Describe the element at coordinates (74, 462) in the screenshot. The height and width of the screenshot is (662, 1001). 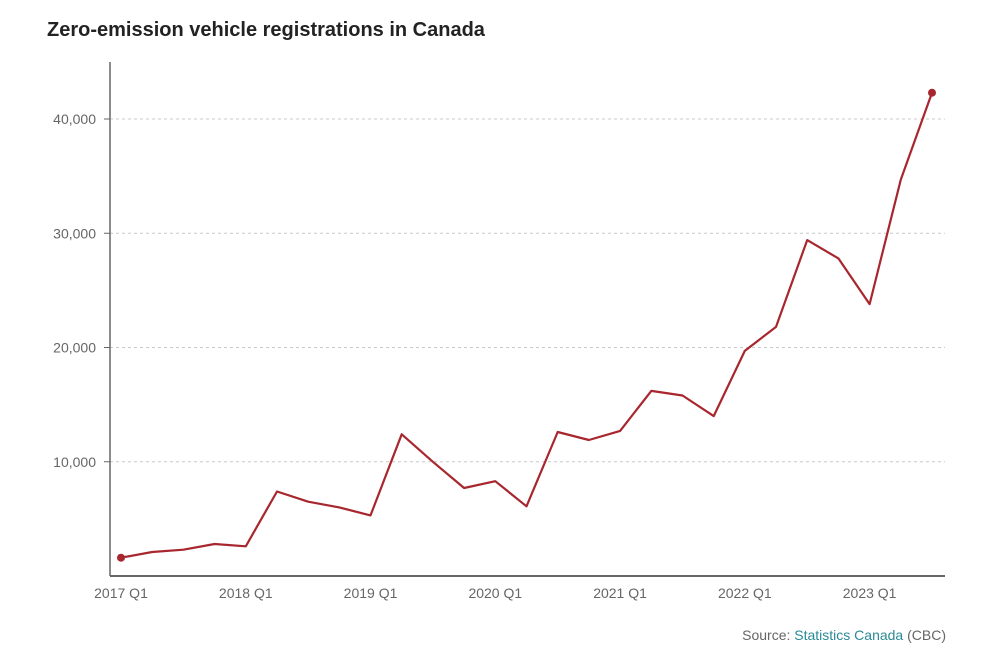
I see `y-tick-label: 10,000` at that location.